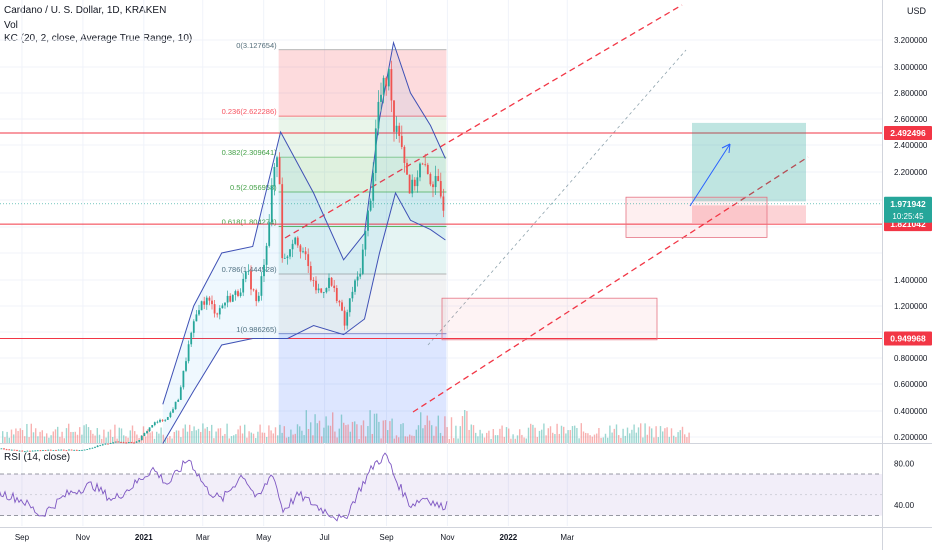  I want to click on fib-label: 0.382(2.309641), so click(250, 152).